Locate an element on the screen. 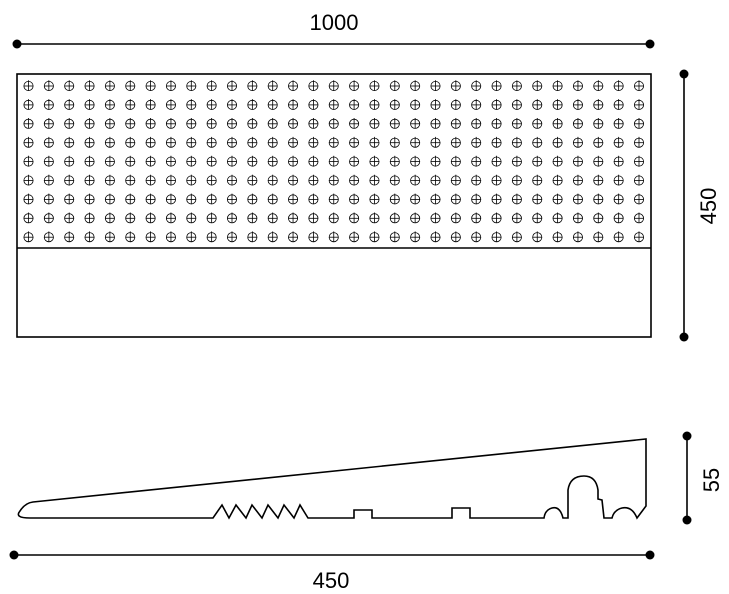 The image size is (729, 594). top-dimension-start-dot is located at coordinates (17, 44).